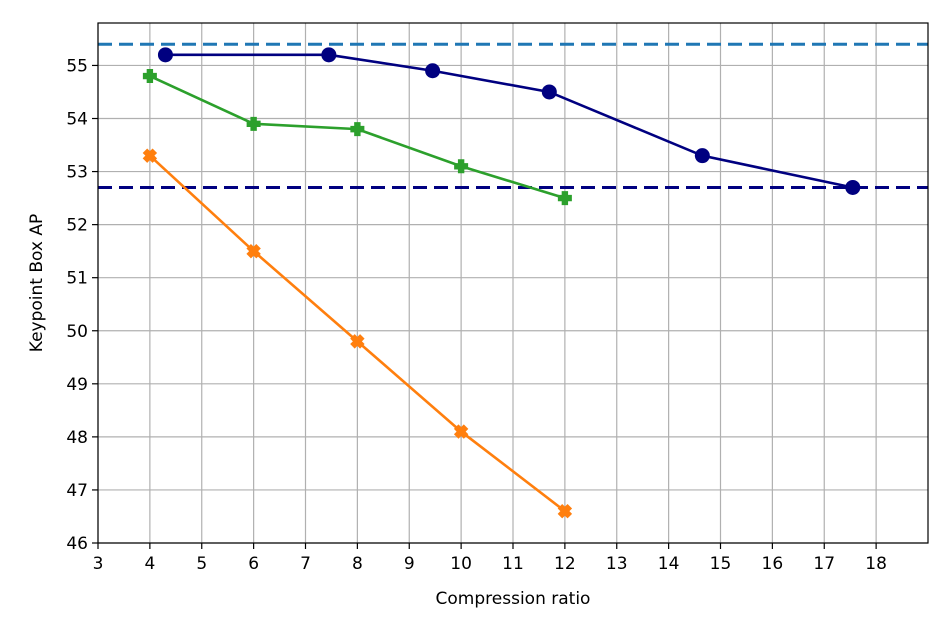 The height and width of the screenshot is (634, 952). What do you see at coordinates (77, 491) in the screenshot?
I see `y-tick-label: 47` at bounding box center [77, 491].